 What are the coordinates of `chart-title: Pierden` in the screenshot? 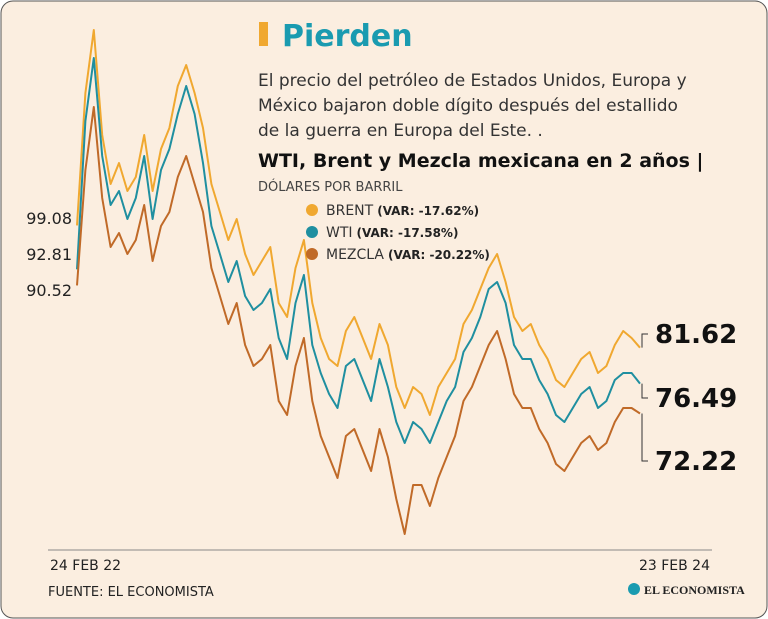 It's located at (347, 36).